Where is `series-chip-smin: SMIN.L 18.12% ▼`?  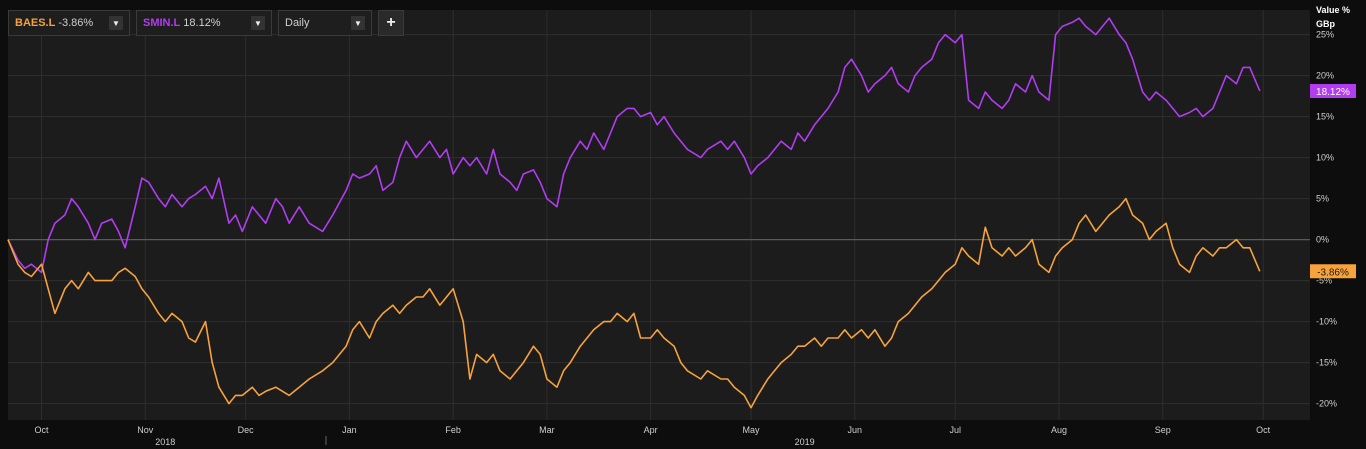
series-chip-smin: SMIN.L 18.12% ▼ is located at coordinates (204, 23).